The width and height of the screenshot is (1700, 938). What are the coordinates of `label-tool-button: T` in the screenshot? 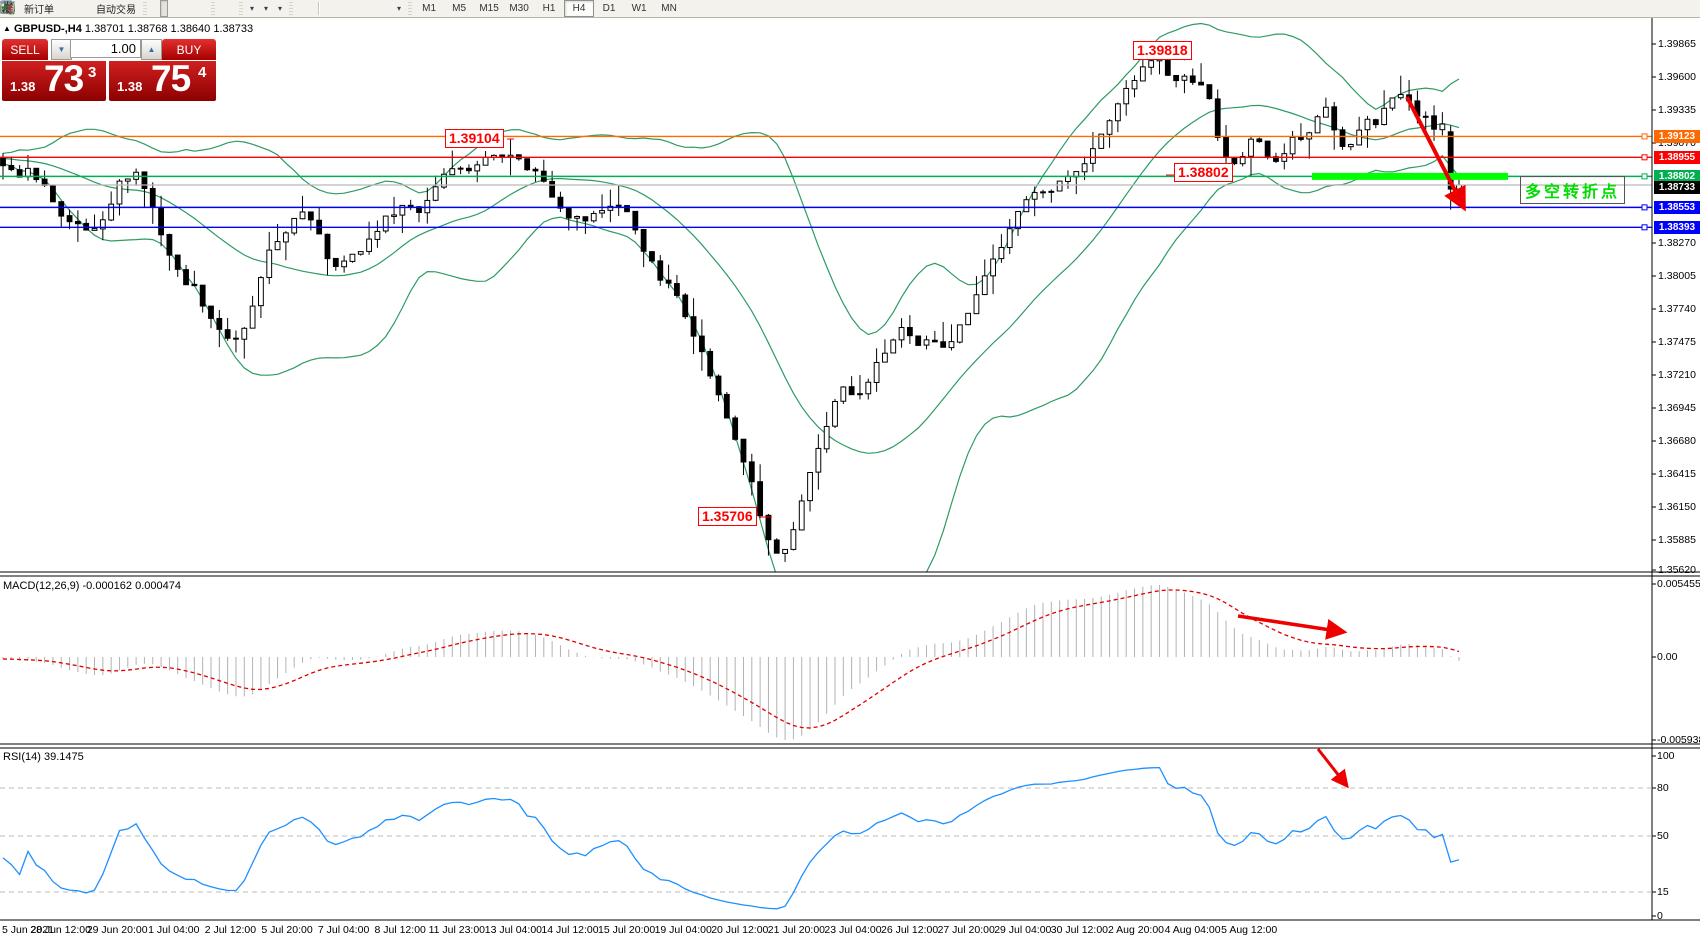 It's located at (196, 8).